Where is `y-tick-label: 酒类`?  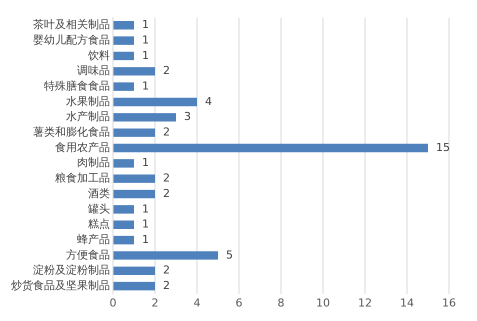
y-tick-label: 酒类 is located at coordinates (99, 193).